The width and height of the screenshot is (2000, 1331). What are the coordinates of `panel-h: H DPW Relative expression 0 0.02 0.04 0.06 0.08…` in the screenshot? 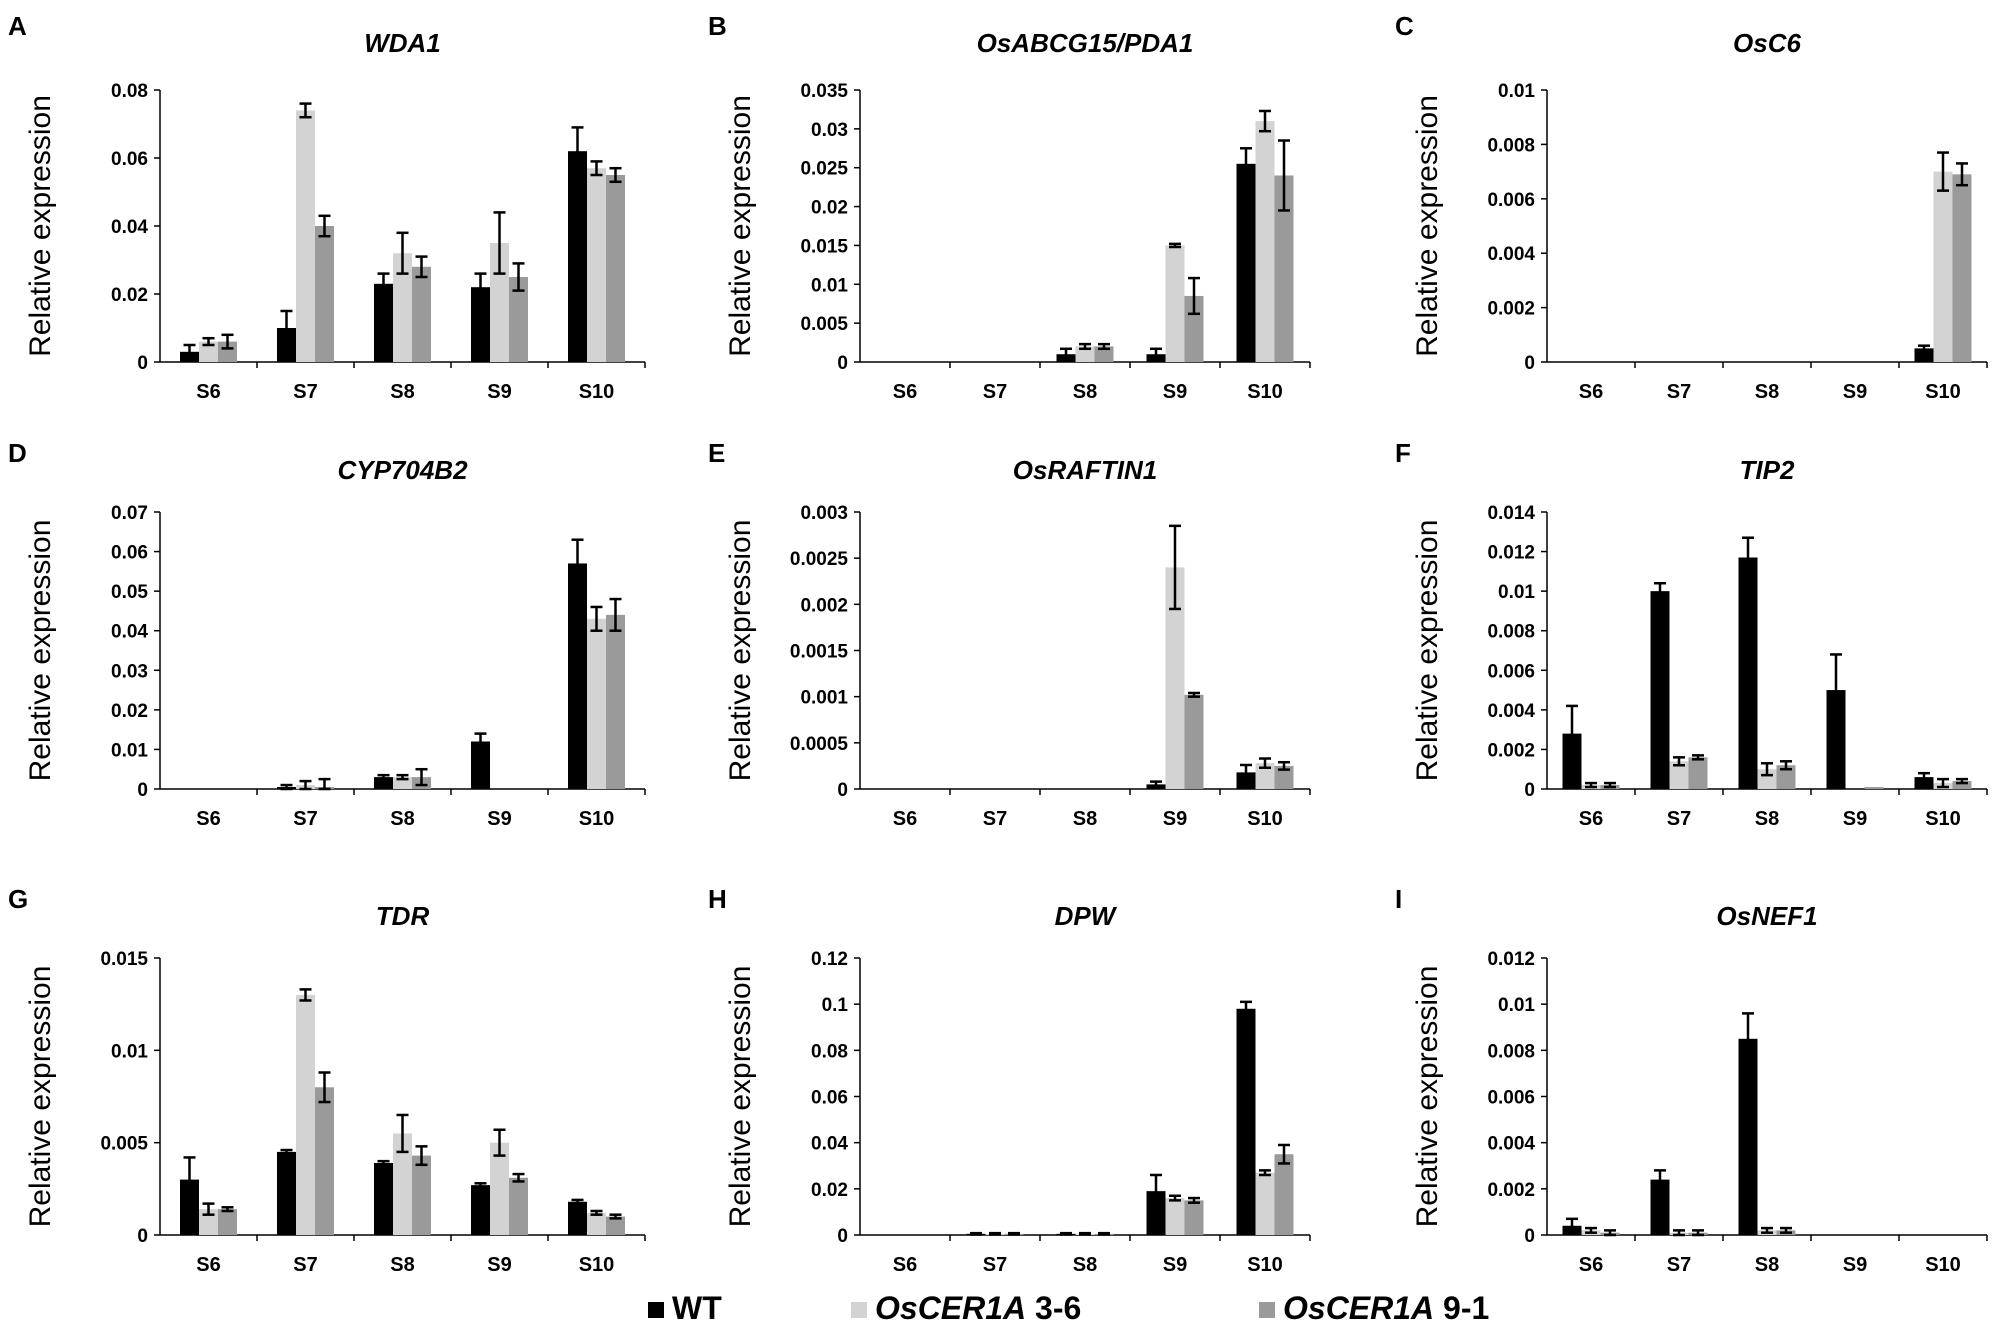 It's located at (1009, 1080).